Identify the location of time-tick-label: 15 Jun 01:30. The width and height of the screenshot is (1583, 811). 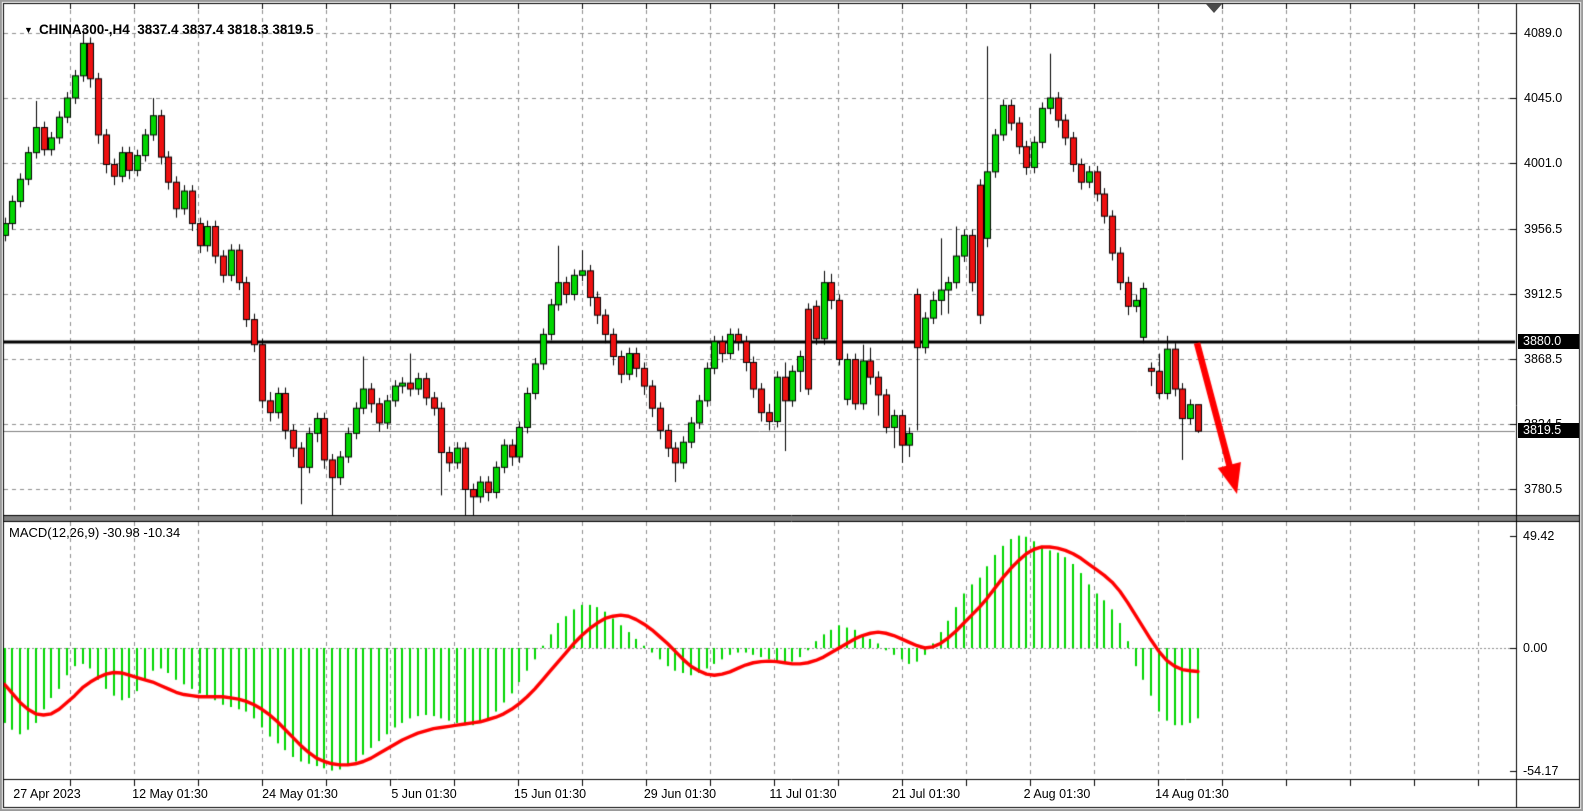
(550, 794).